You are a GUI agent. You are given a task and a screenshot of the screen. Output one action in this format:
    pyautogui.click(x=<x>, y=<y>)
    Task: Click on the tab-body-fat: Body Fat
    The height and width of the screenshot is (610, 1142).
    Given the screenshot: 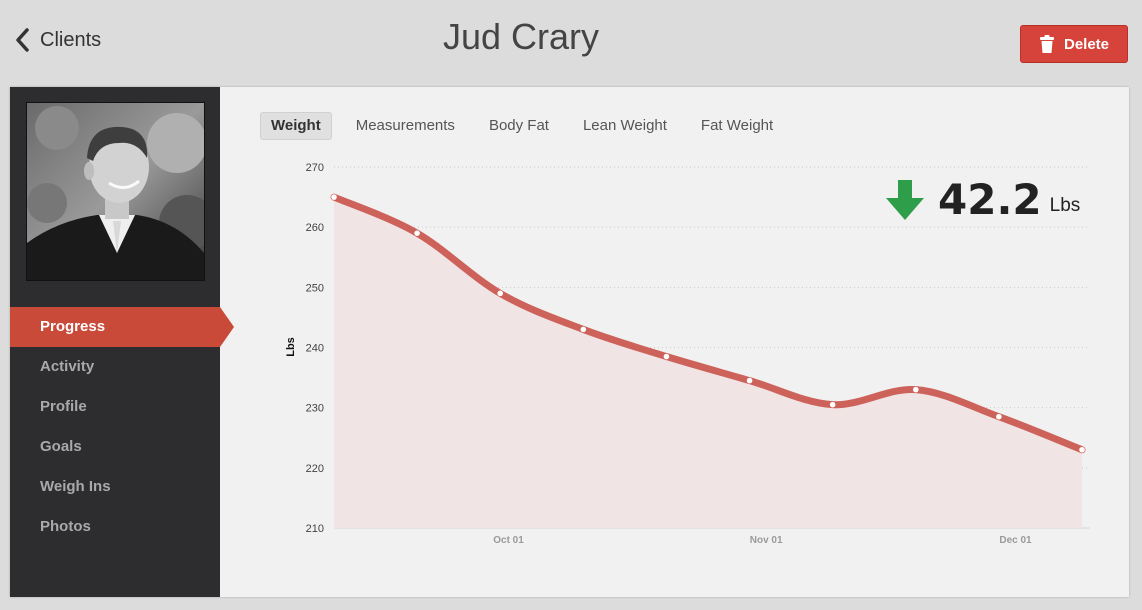 What is the action you would take?
    pyautogui.click(x=518, y=125)
    